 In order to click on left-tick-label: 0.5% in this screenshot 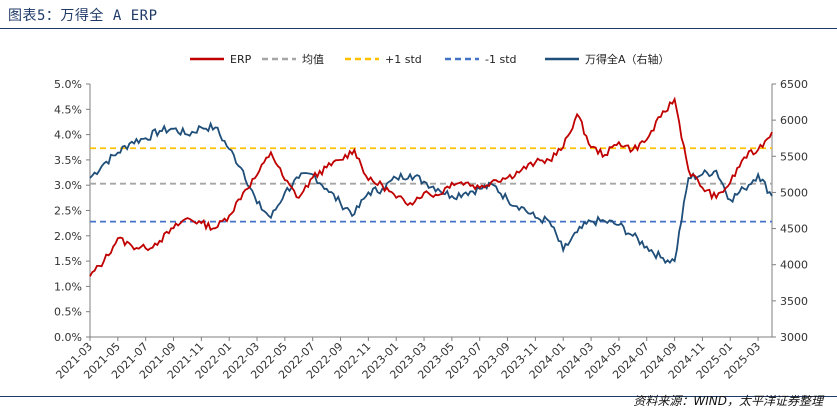, I will do `click(68, 312)`.